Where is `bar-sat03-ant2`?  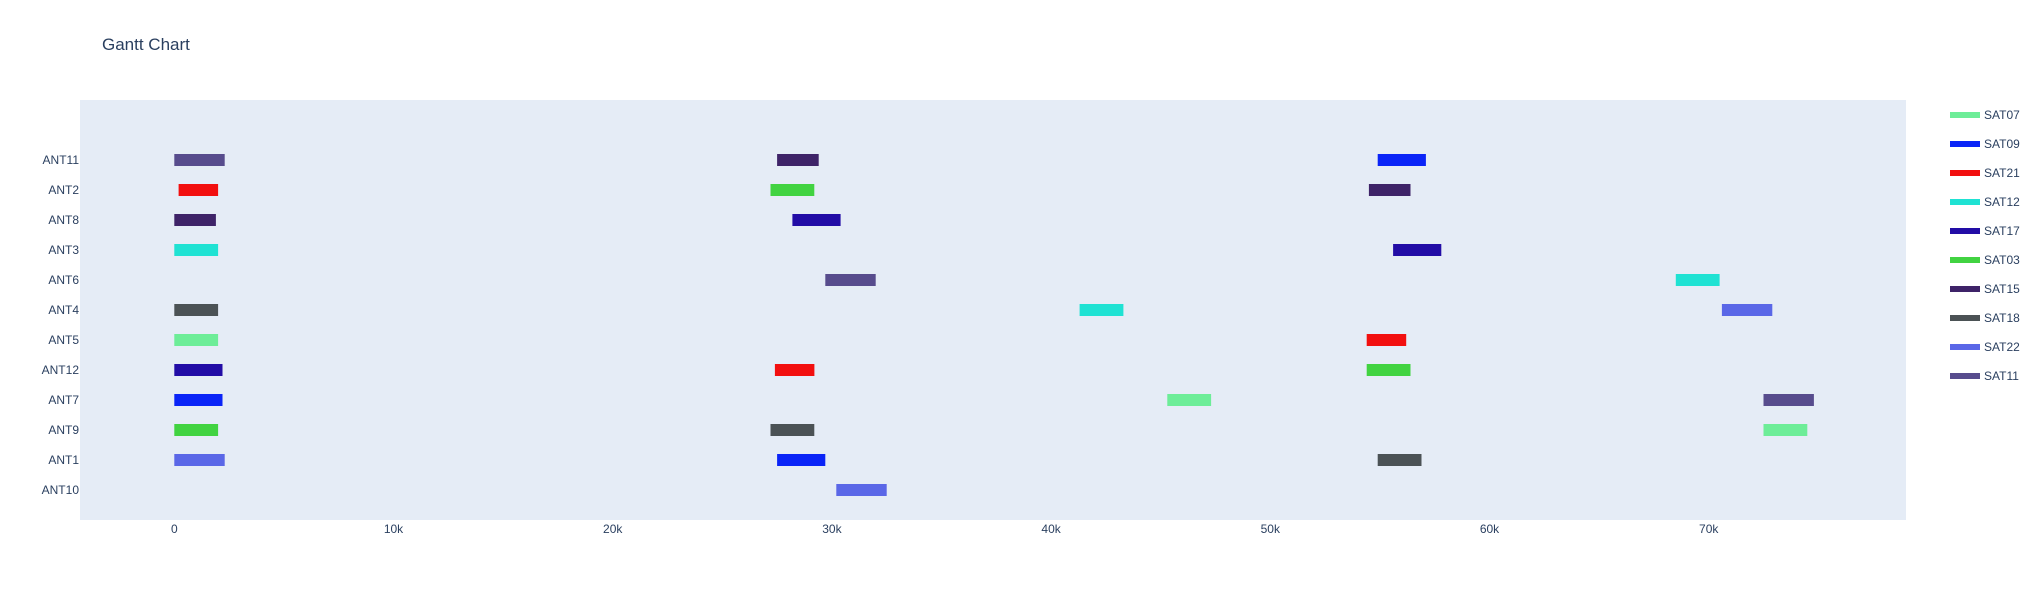
bar-sat03-ant2 is located at coordinates (792, 190).